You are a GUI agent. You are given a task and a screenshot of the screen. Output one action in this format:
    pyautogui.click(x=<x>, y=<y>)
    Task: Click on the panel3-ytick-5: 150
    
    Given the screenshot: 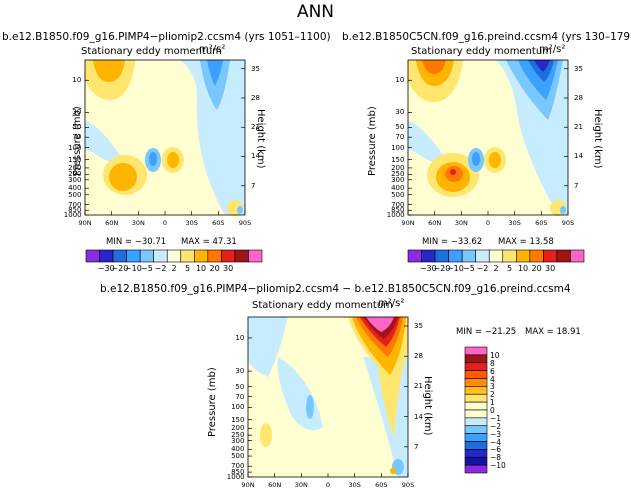 What is the action you would take?
    pyautogui.click(x=238, y=419)
    